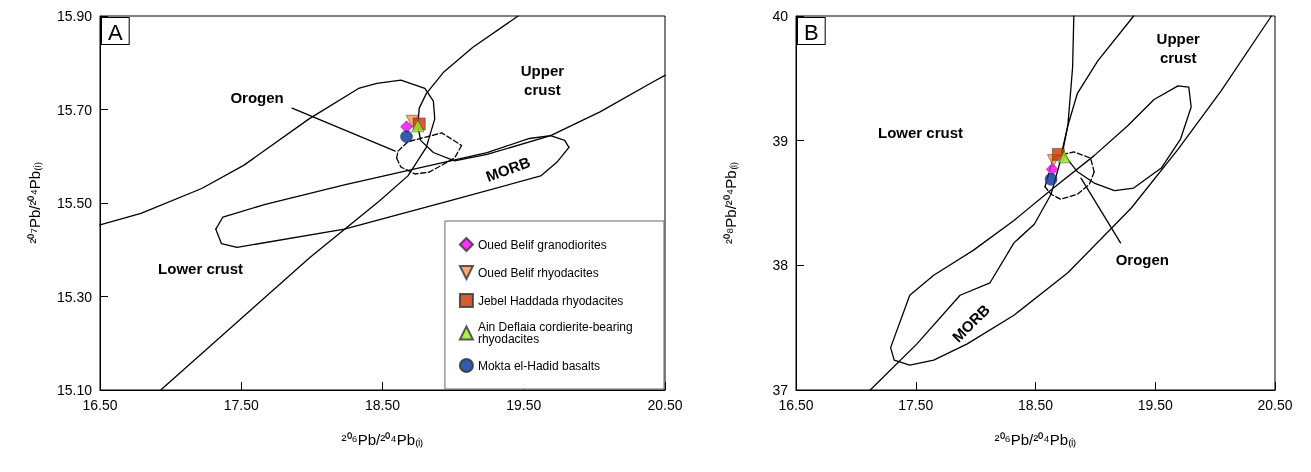 The image size is (1311, 472). What do you see at coordinates (74, 109) in the screenshot?
I see `y-tick-label: 15.70` at bounding box center [74, 109].